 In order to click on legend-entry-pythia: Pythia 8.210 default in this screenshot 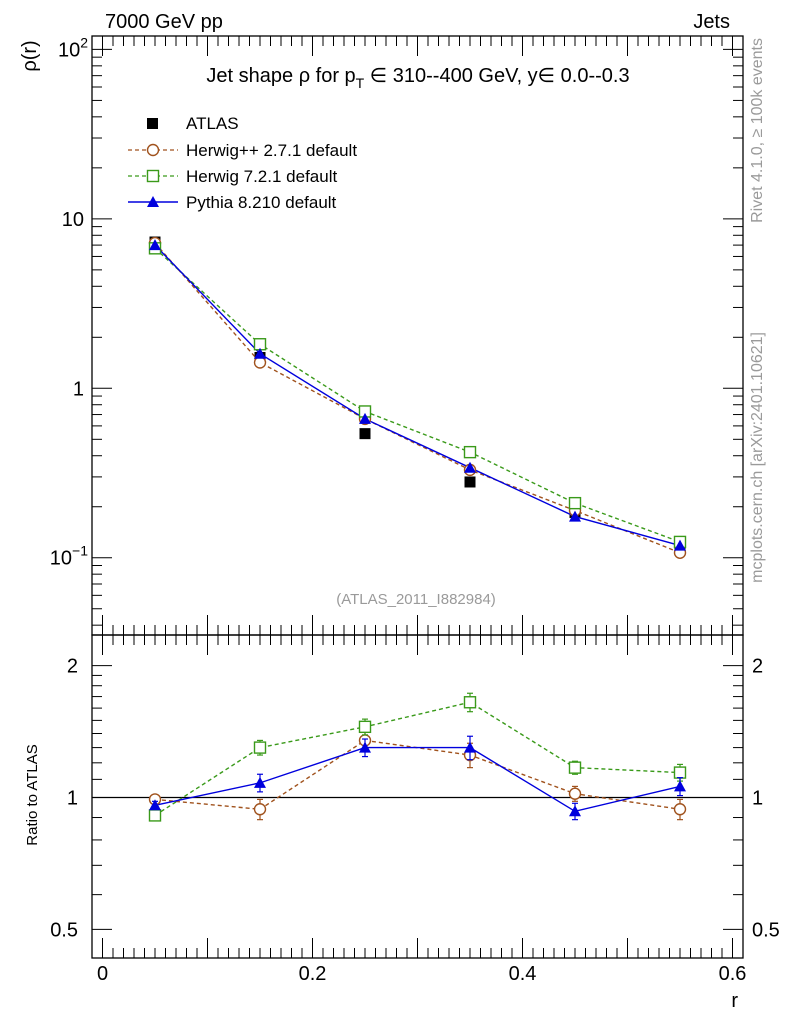, I will do `click(232, 202)`.